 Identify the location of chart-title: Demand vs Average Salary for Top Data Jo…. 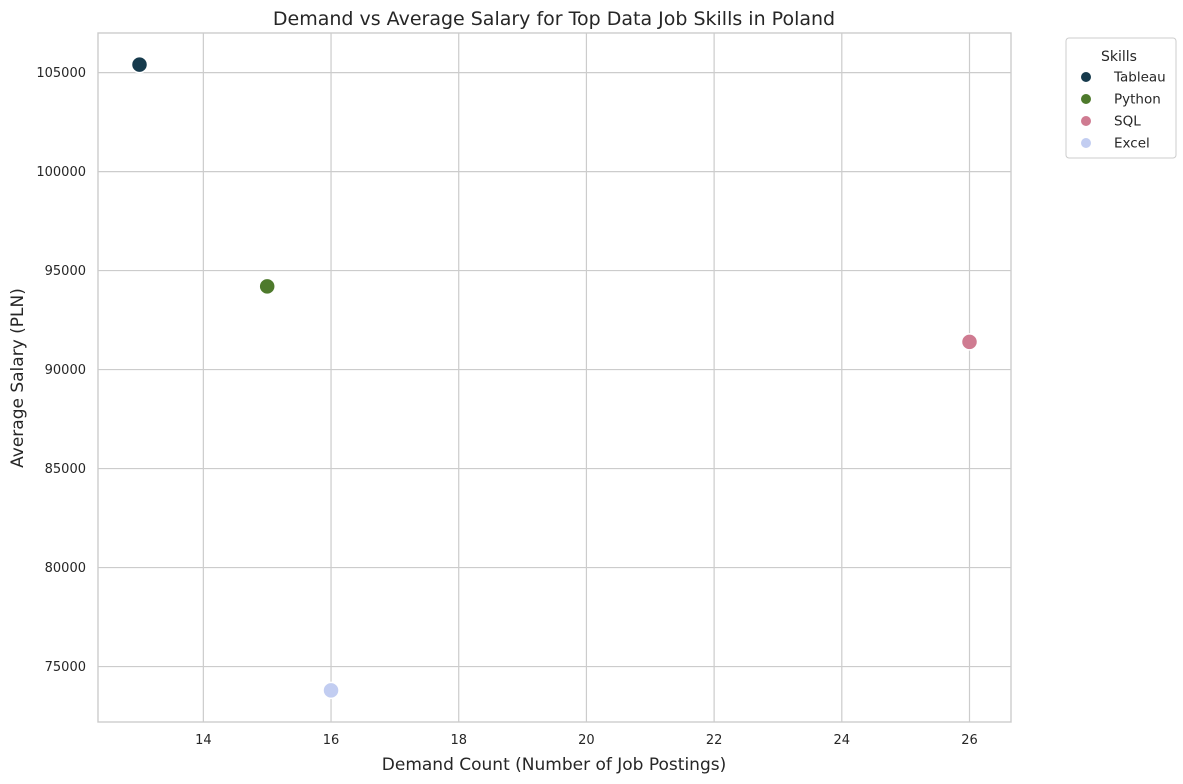
(554, 19).